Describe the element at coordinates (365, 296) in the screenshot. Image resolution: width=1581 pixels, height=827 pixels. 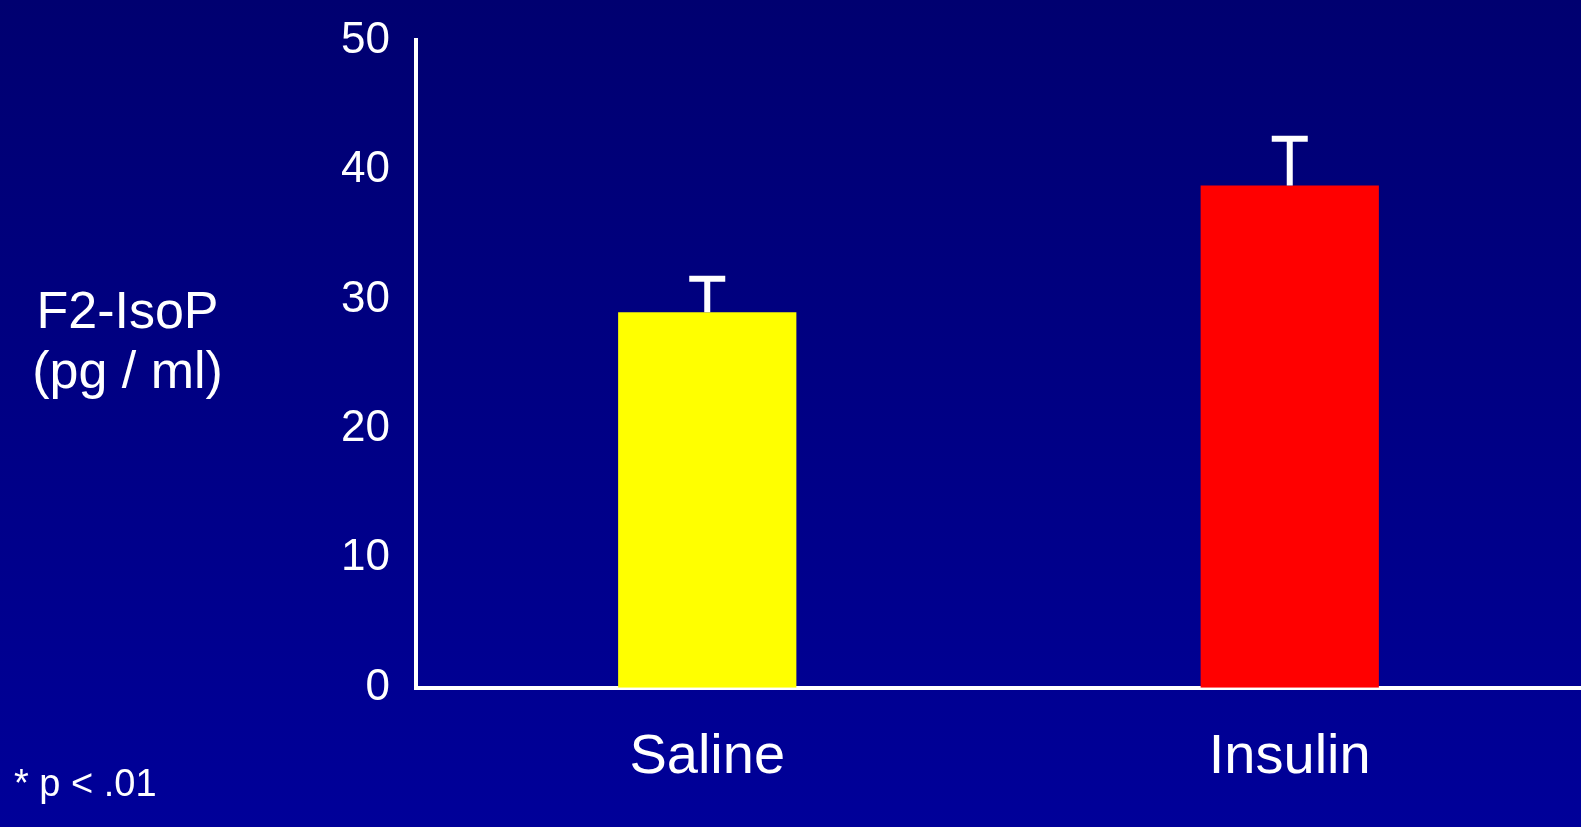
I see `y-tick-label: 30` at that location.